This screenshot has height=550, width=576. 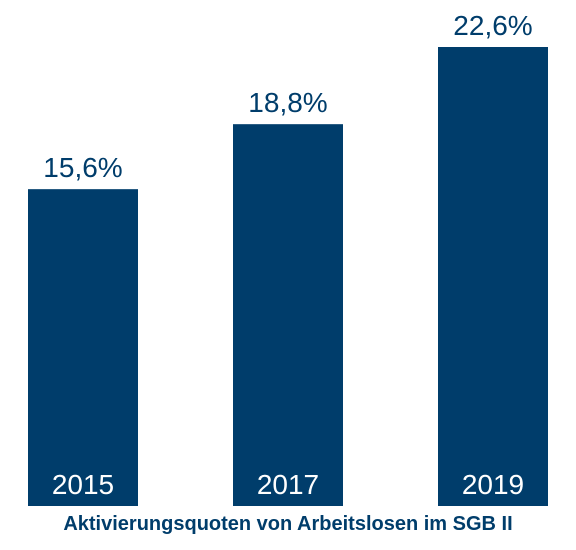 I want to click on category-label-2017: 2017, so click(x=288, y=484).